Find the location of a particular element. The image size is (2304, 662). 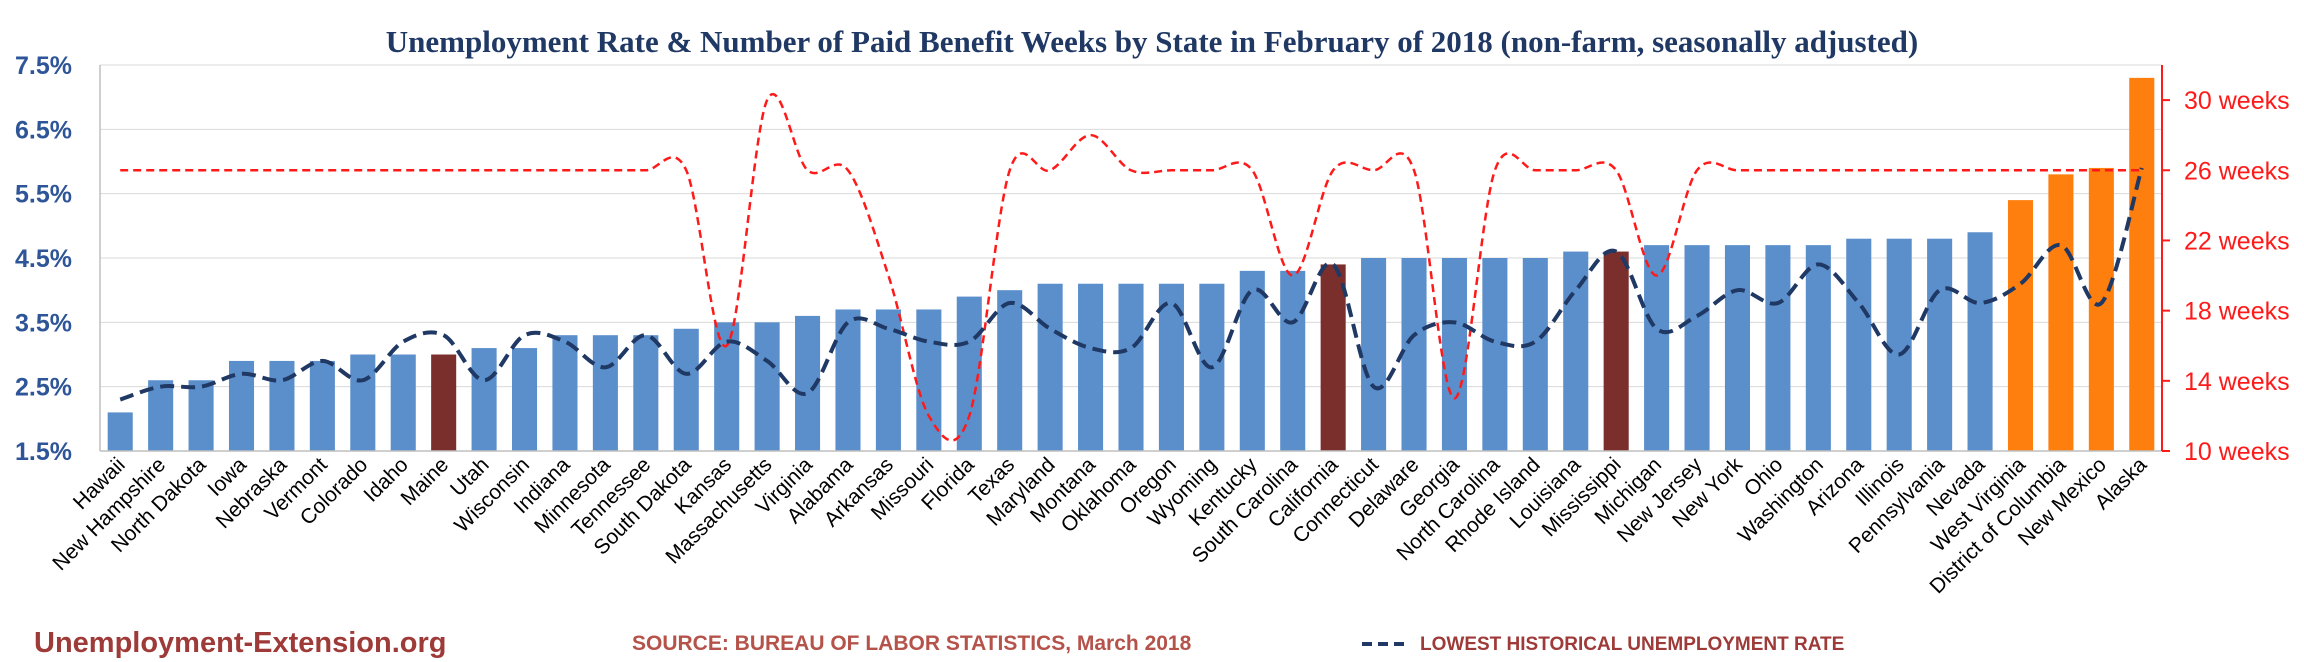

y2-tick-label: 26 weeks is located at coordinates (2237, 171).